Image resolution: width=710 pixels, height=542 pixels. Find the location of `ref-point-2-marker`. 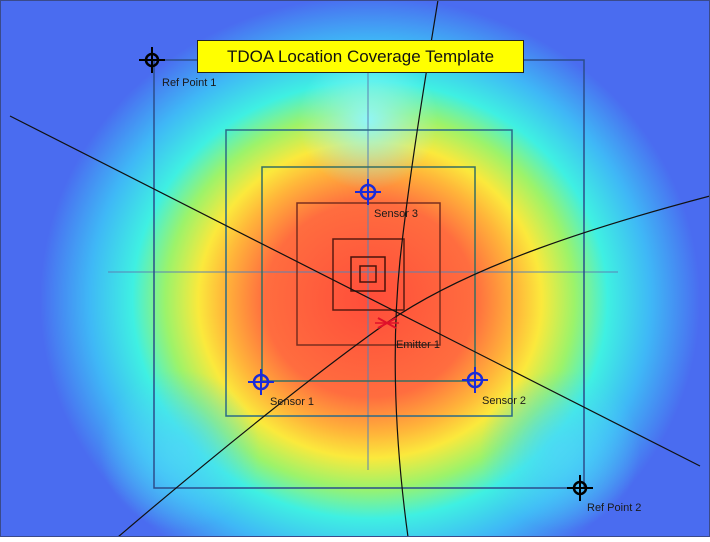

ref-point-2-marker is located at coordinates (580, 488).